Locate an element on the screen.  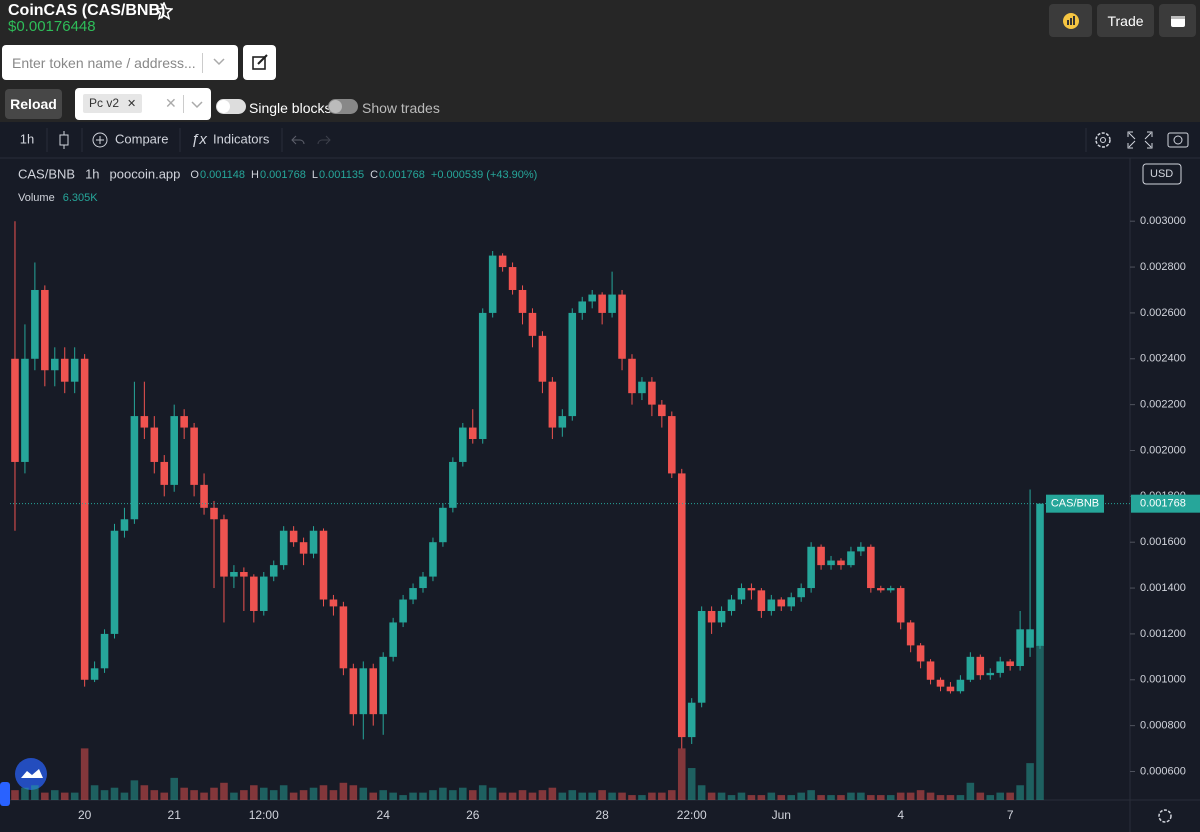
settings-icon is located at coordinates (1103, 140).